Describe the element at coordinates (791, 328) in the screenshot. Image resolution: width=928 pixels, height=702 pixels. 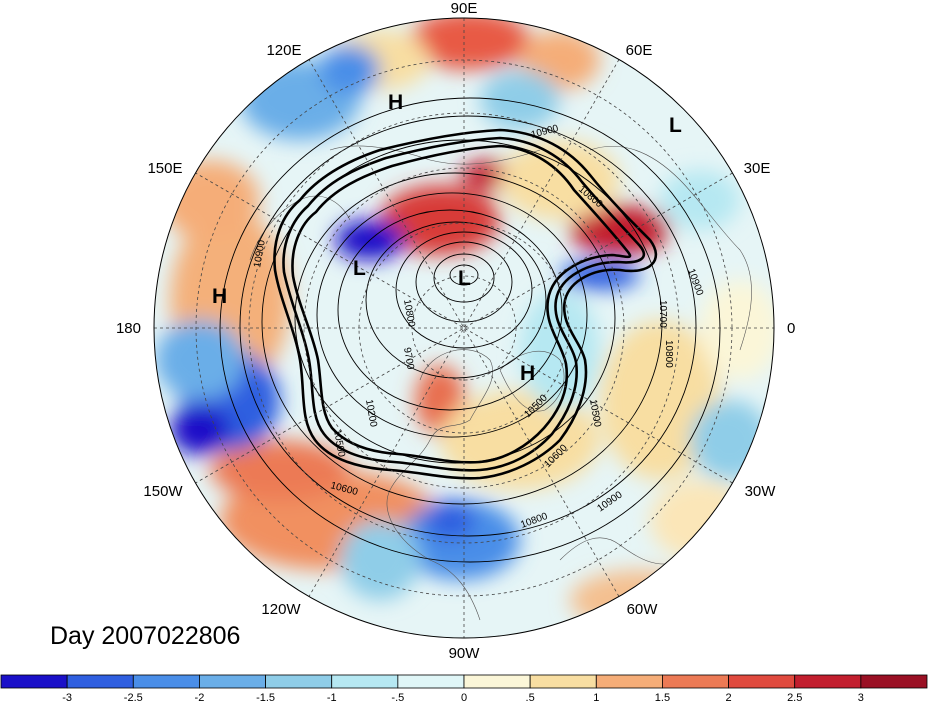
I see `lon-label-0: 0` at that location.